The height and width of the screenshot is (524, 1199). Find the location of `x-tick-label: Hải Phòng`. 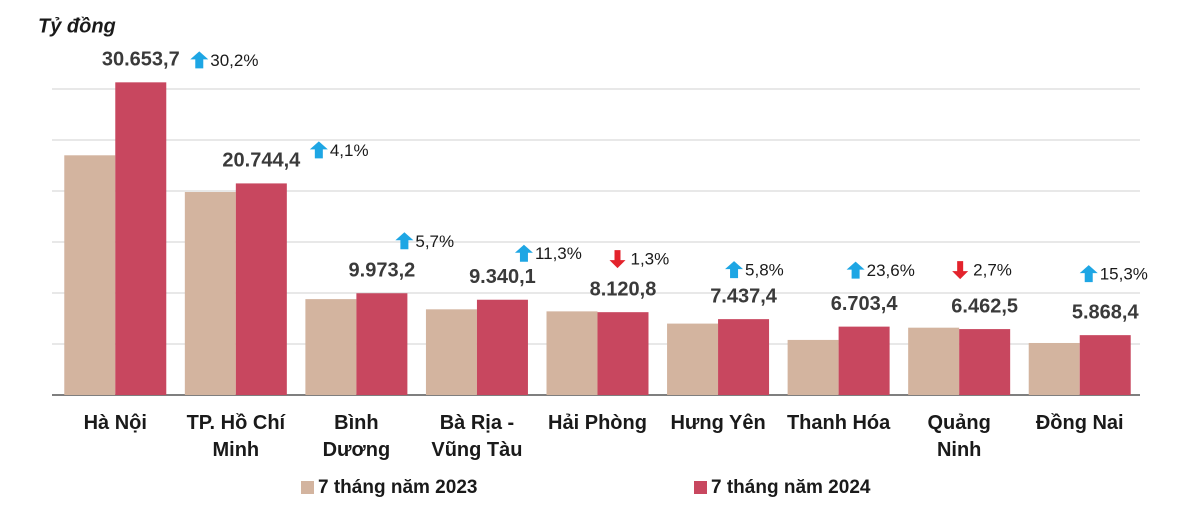

x-tick-label: Hải Phòng is located at coordinates (597, 423).